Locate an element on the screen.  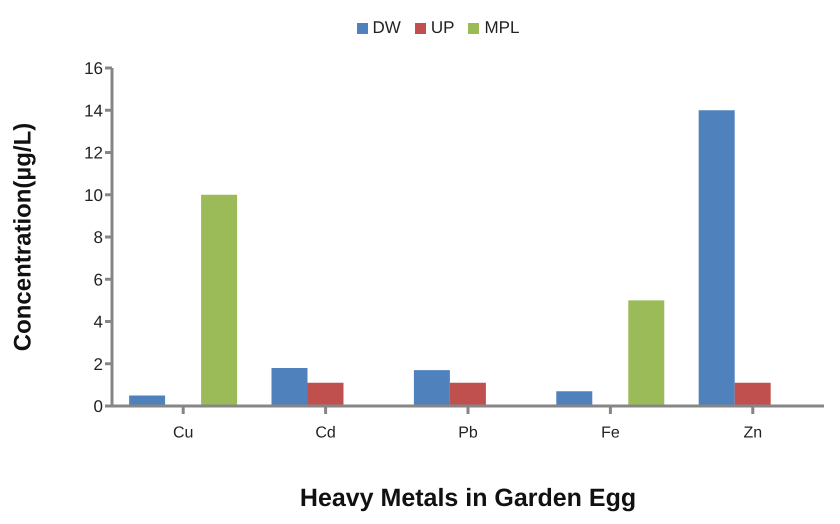
legend-label: DW is located at coordinates (386, 28).